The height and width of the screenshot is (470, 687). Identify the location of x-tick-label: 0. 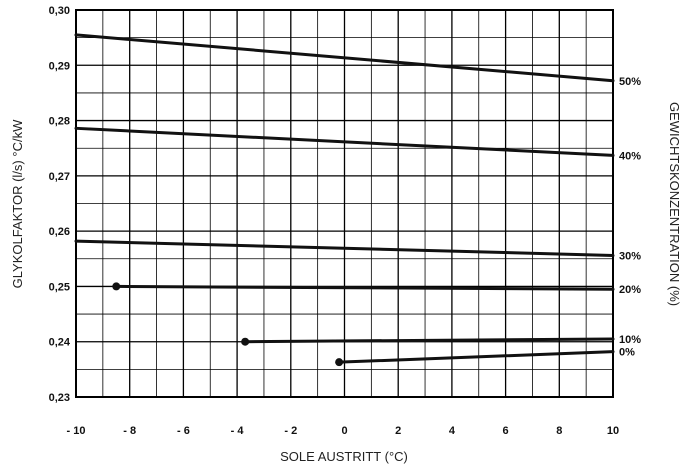
(344, 431).